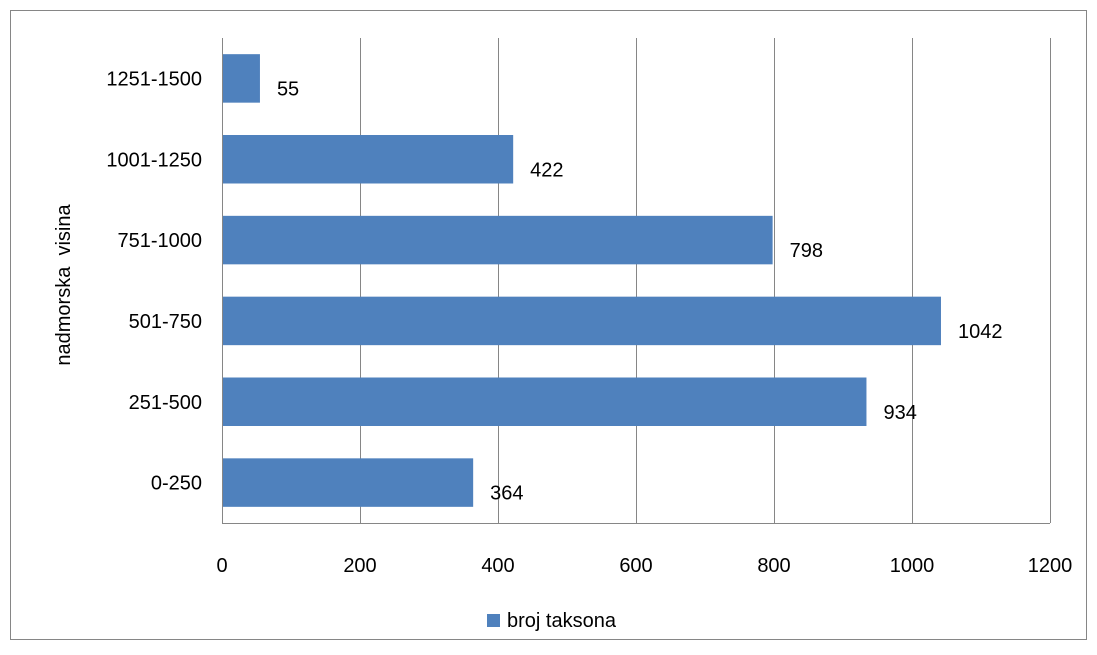 Image resolution: width=1097 pixels, height=655 pixels. What do you see at coordinates (806, 251) in the screenshot?
I see `data-label-751-1000: 798` at bounding box center [806, 251].